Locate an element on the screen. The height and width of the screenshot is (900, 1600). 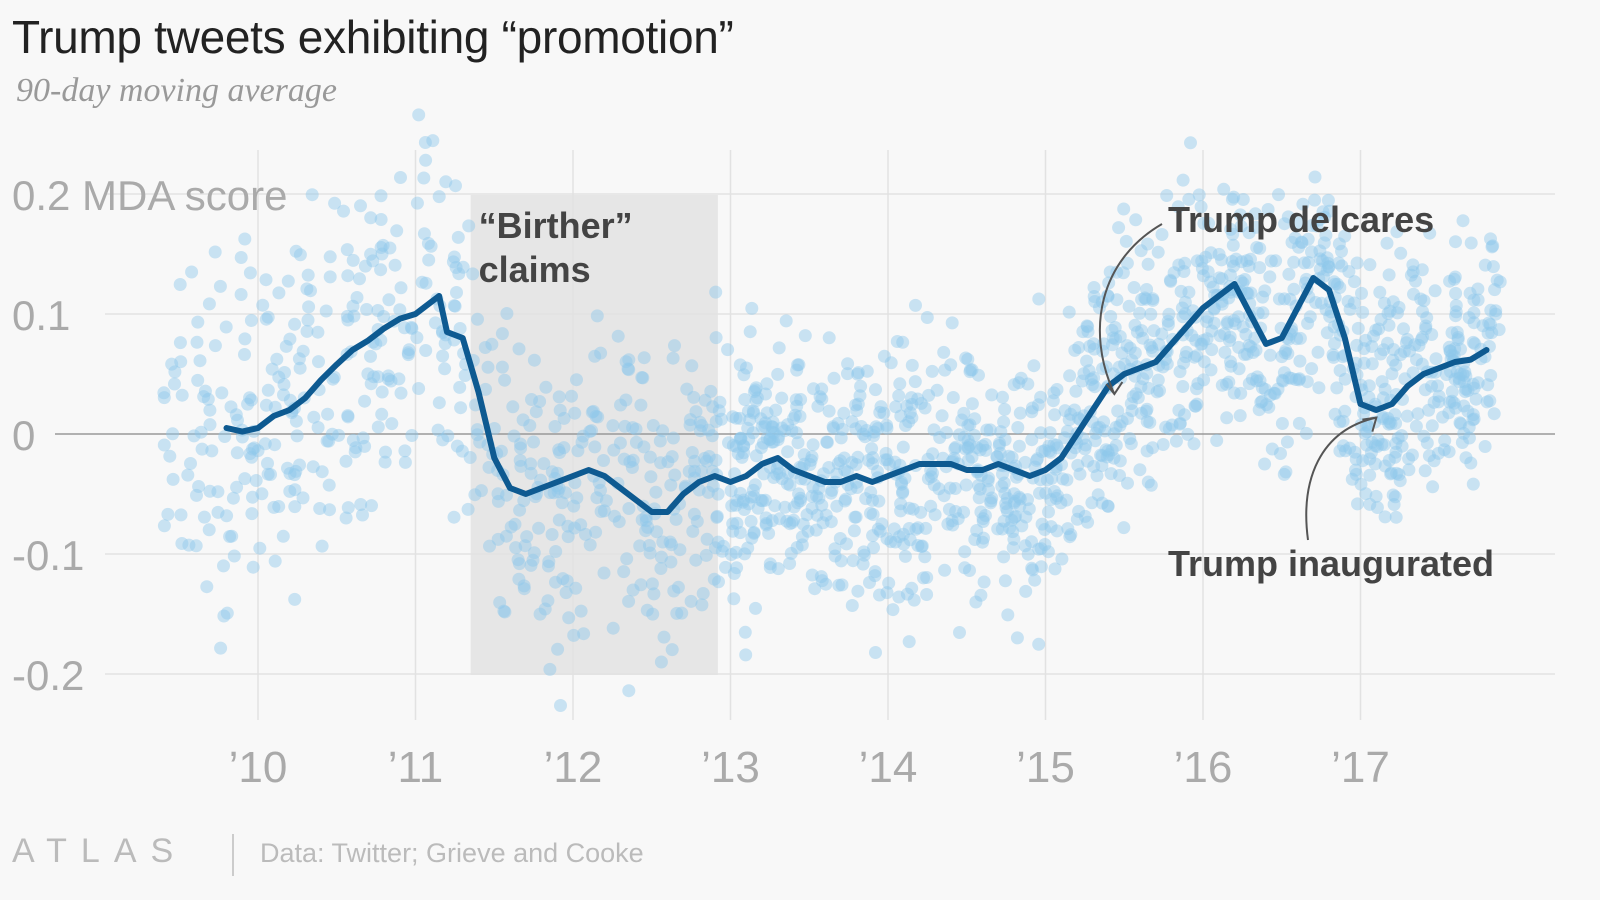
page-subtitle: 90-day moving average is located at coordinates (177, 90).